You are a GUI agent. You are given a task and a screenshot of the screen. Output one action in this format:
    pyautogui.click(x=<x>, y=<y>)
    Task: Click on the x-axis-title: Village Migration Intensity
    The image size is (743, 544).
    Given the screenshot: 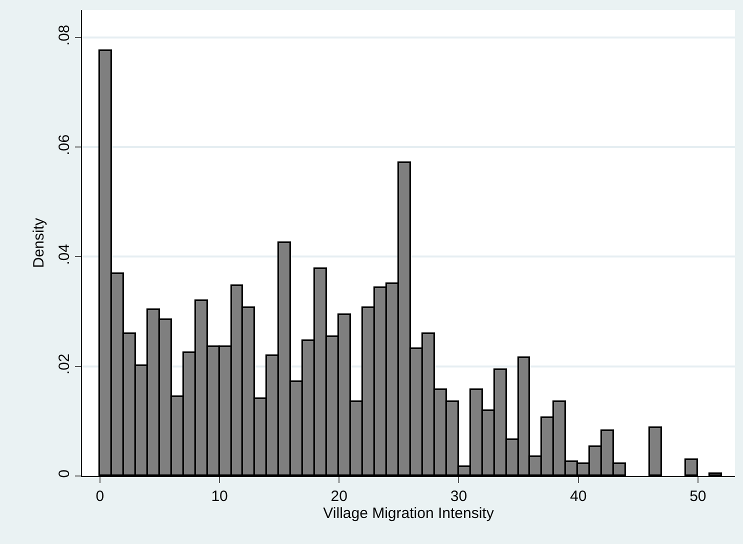 What is the action you would take?
    pyautogui.click(x=408, y=513)
    